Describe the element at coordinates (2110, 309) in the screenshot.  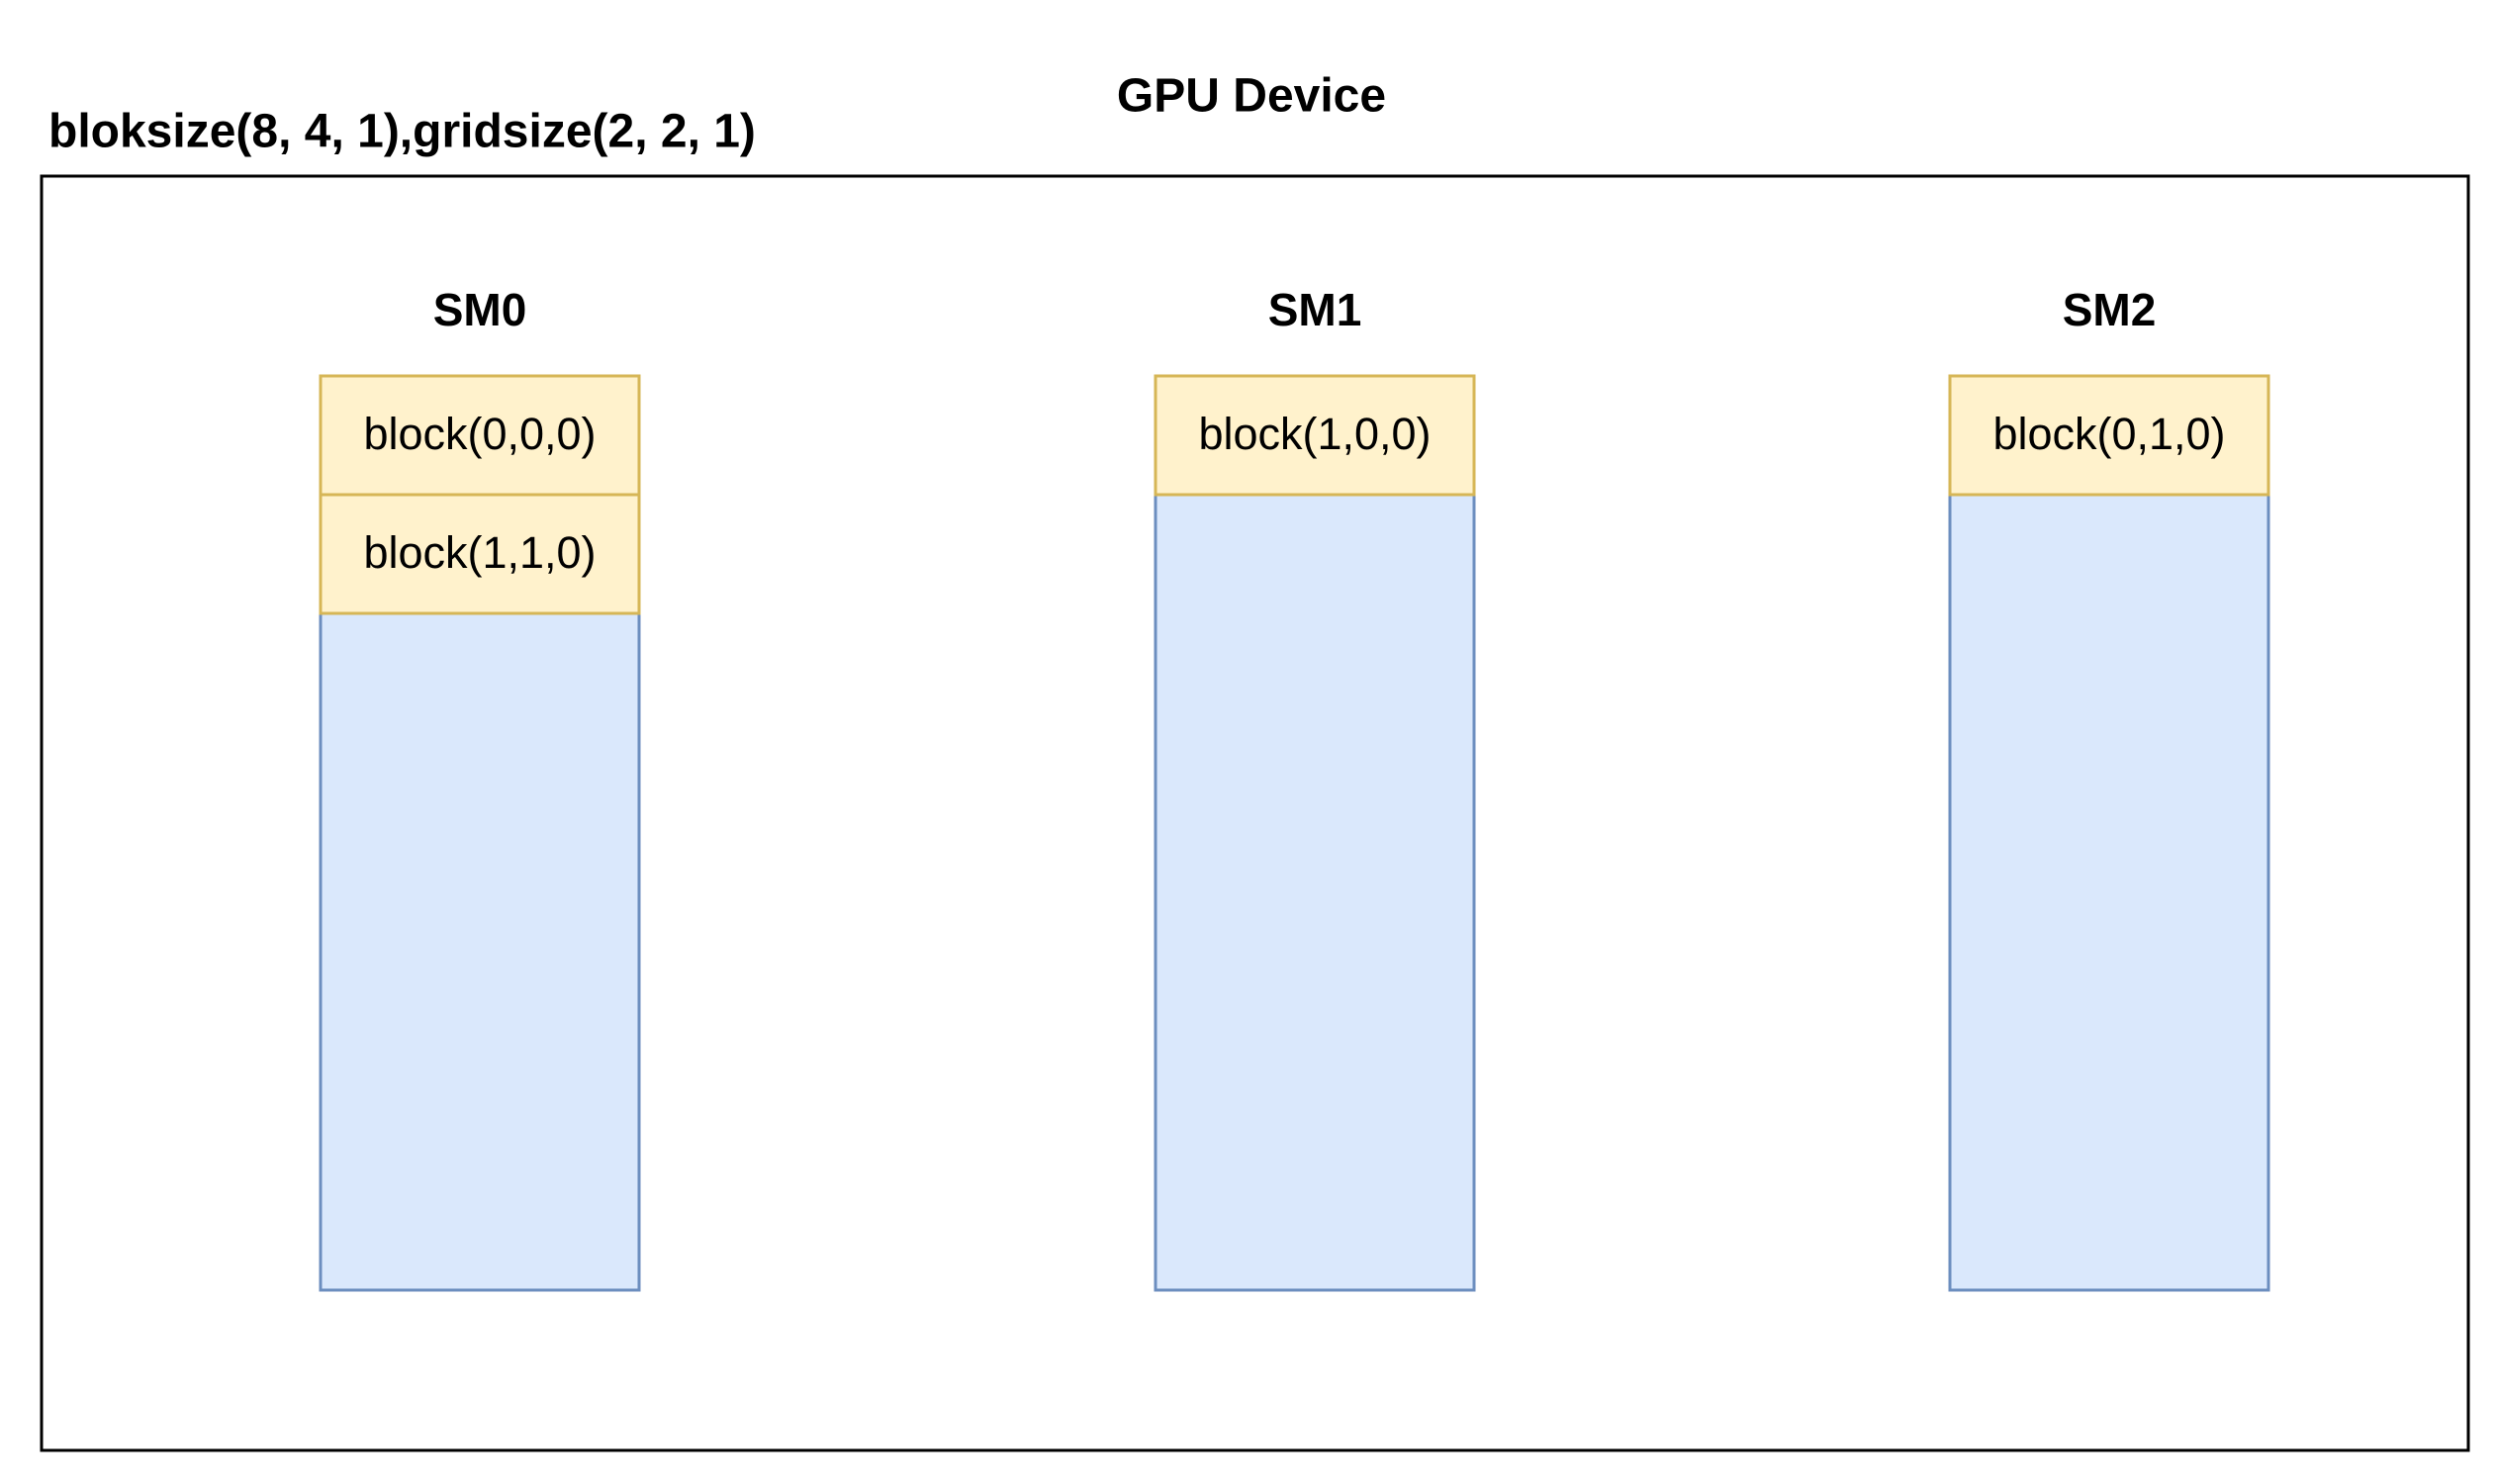
I see `sm-label: SM2` at that location.